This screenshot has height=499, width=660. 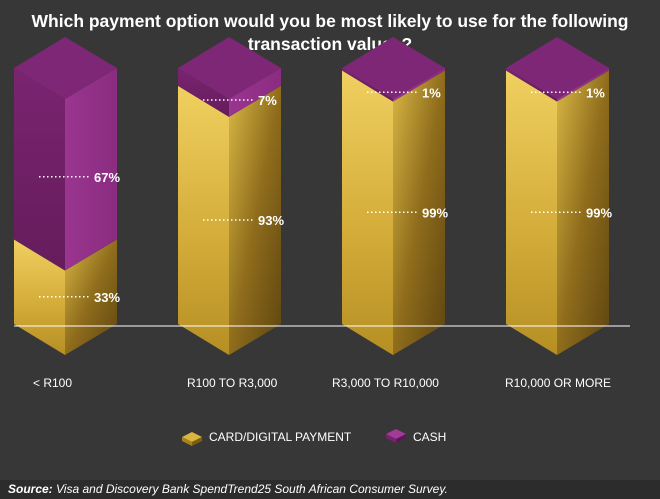 I want to click on legend-item-cash: CASH, so click(x=416, y=436).